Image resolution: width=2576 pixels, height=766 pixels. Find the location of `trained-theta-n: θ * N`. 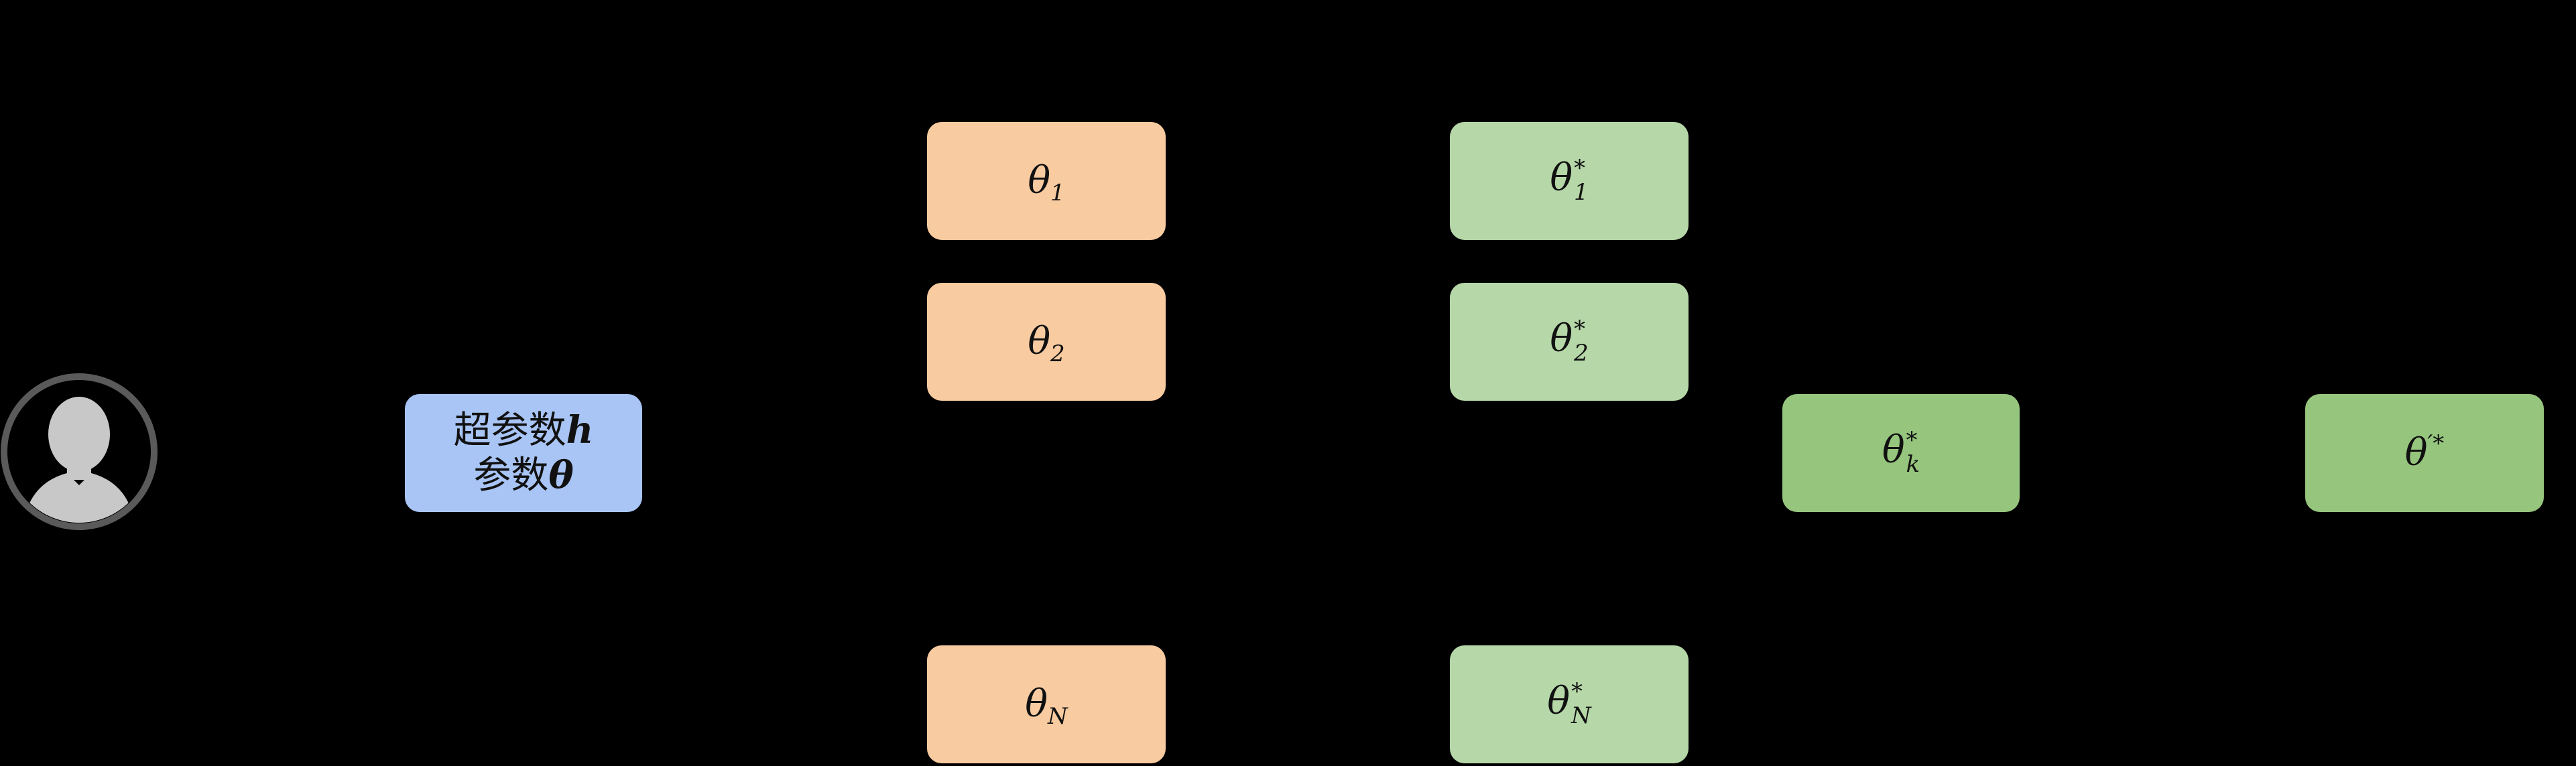

trained-theta-n: θ * N is located at coordinates (1570, 704).